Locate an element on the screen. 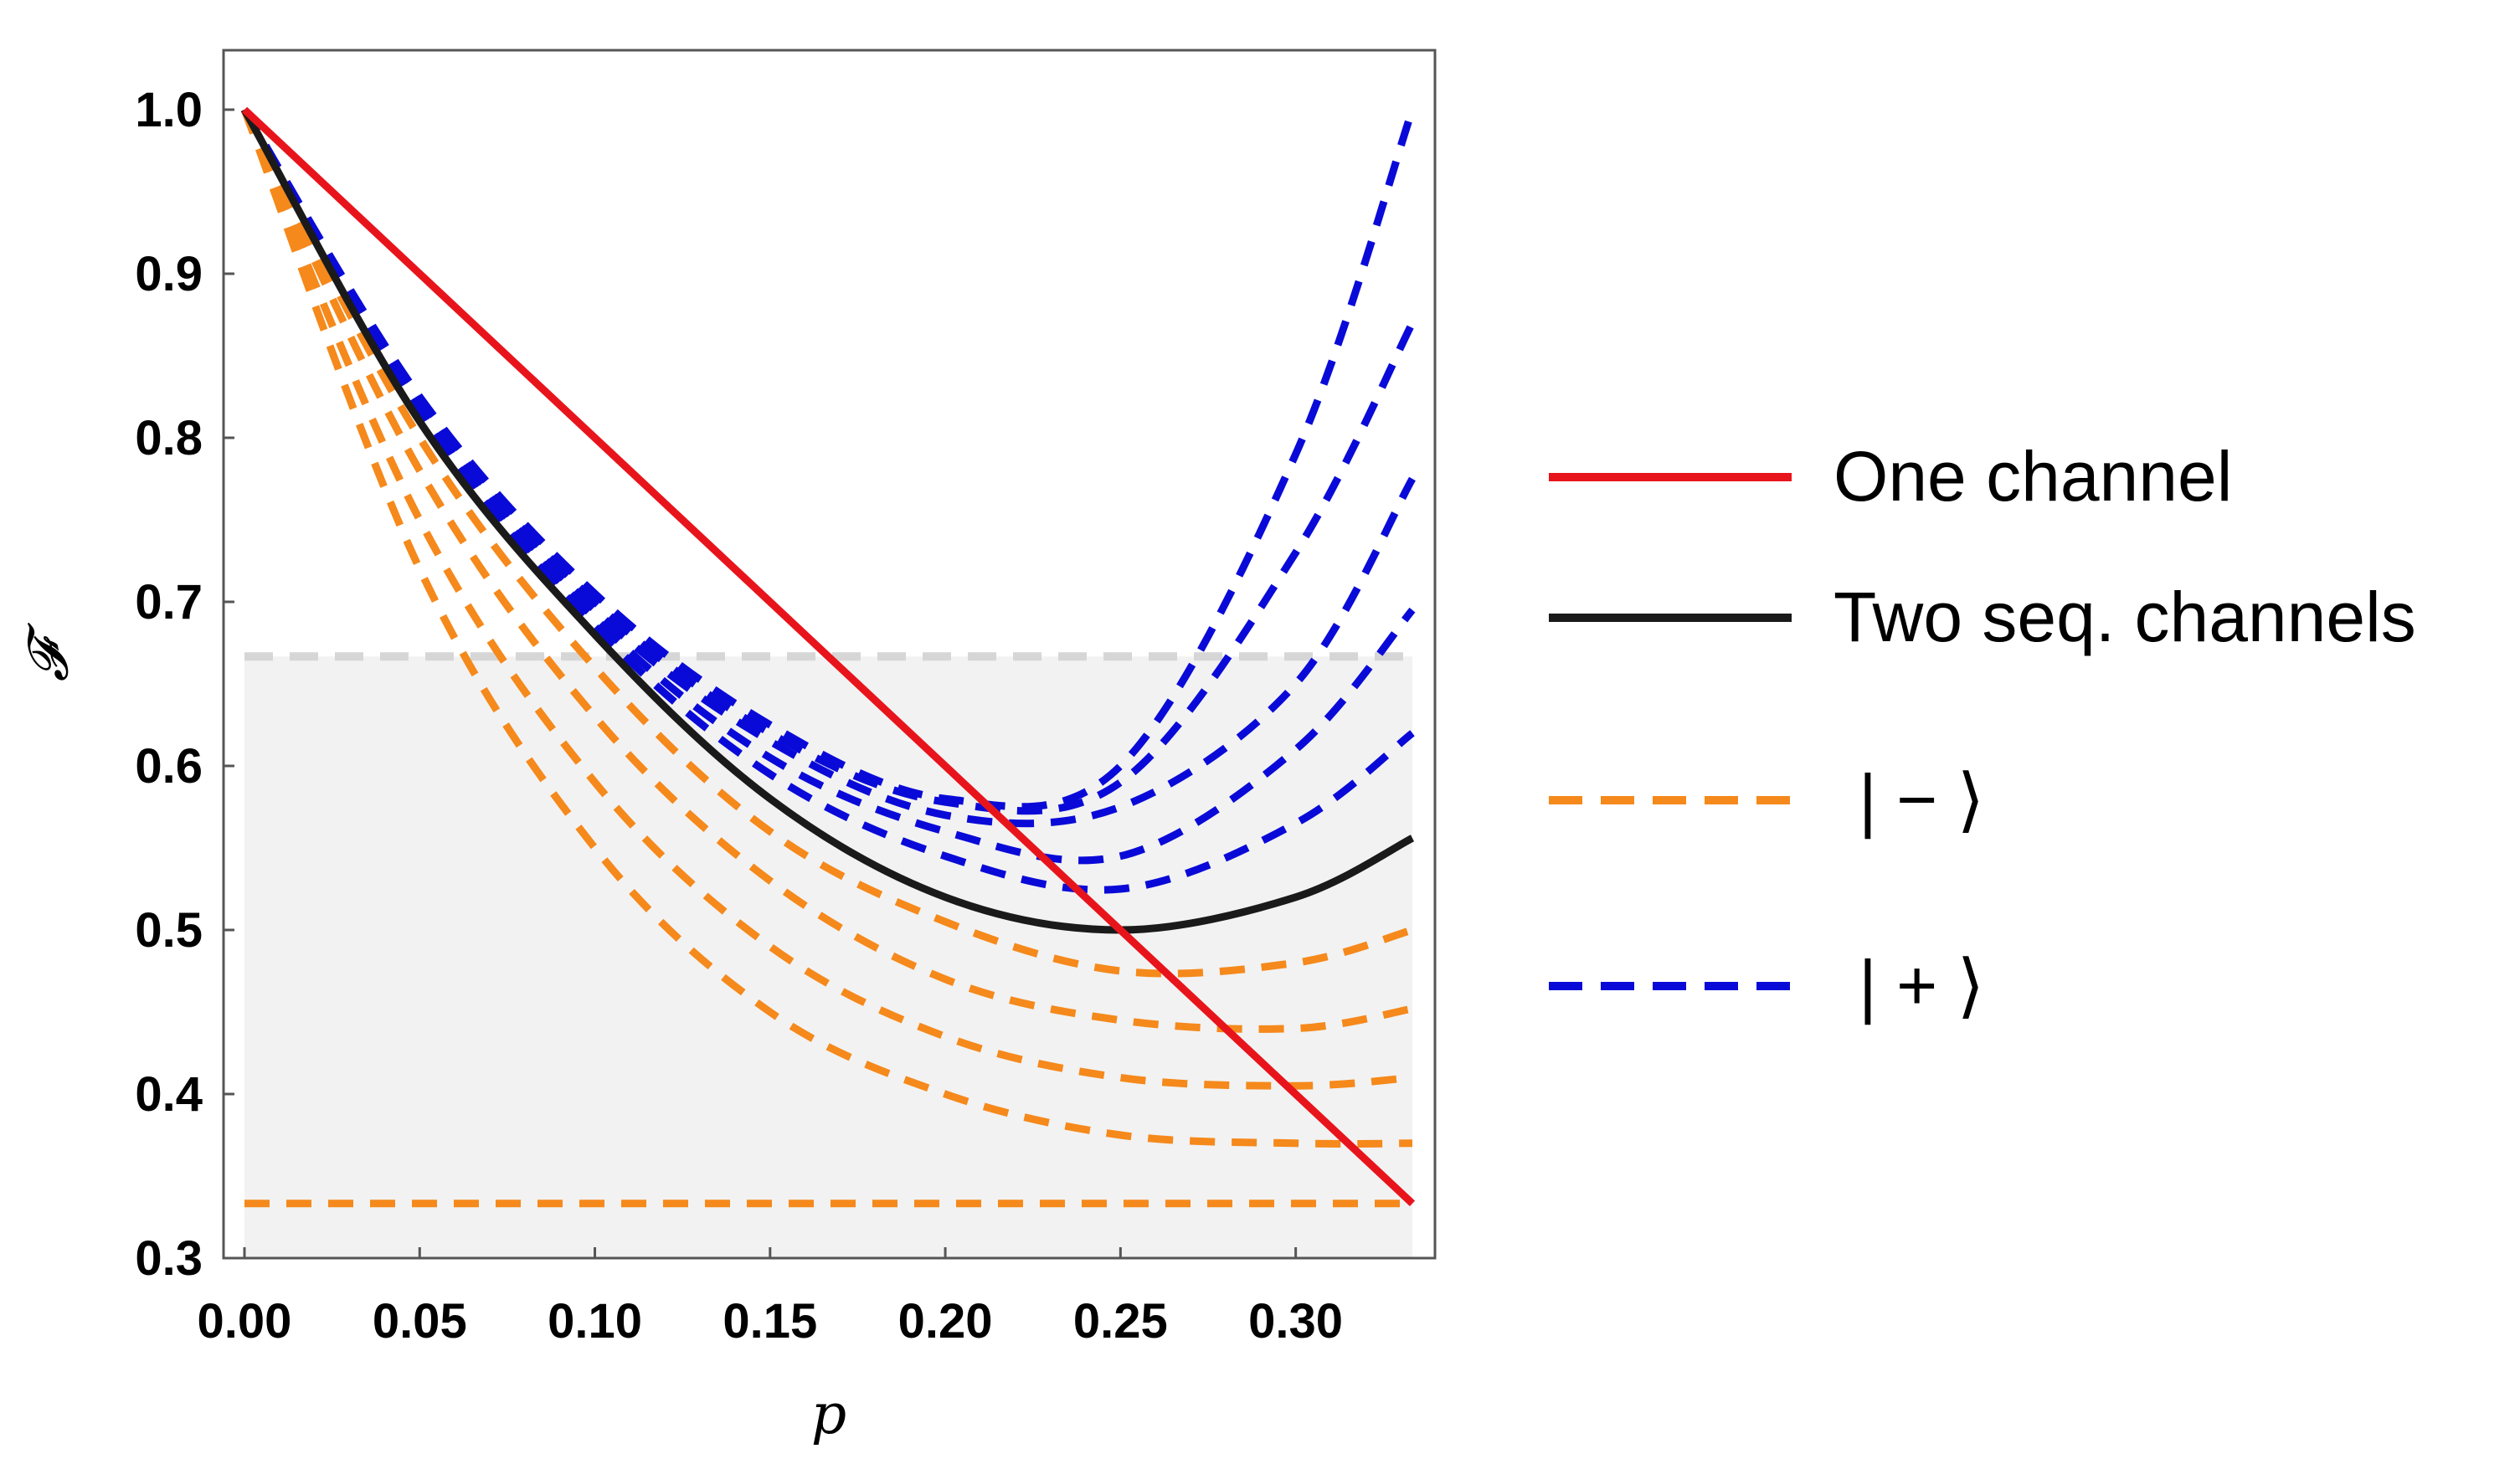 The height and width of the screenshot is (1459, 2520). y-tick-label: 0.3 is located at coordinates (169, 1258).